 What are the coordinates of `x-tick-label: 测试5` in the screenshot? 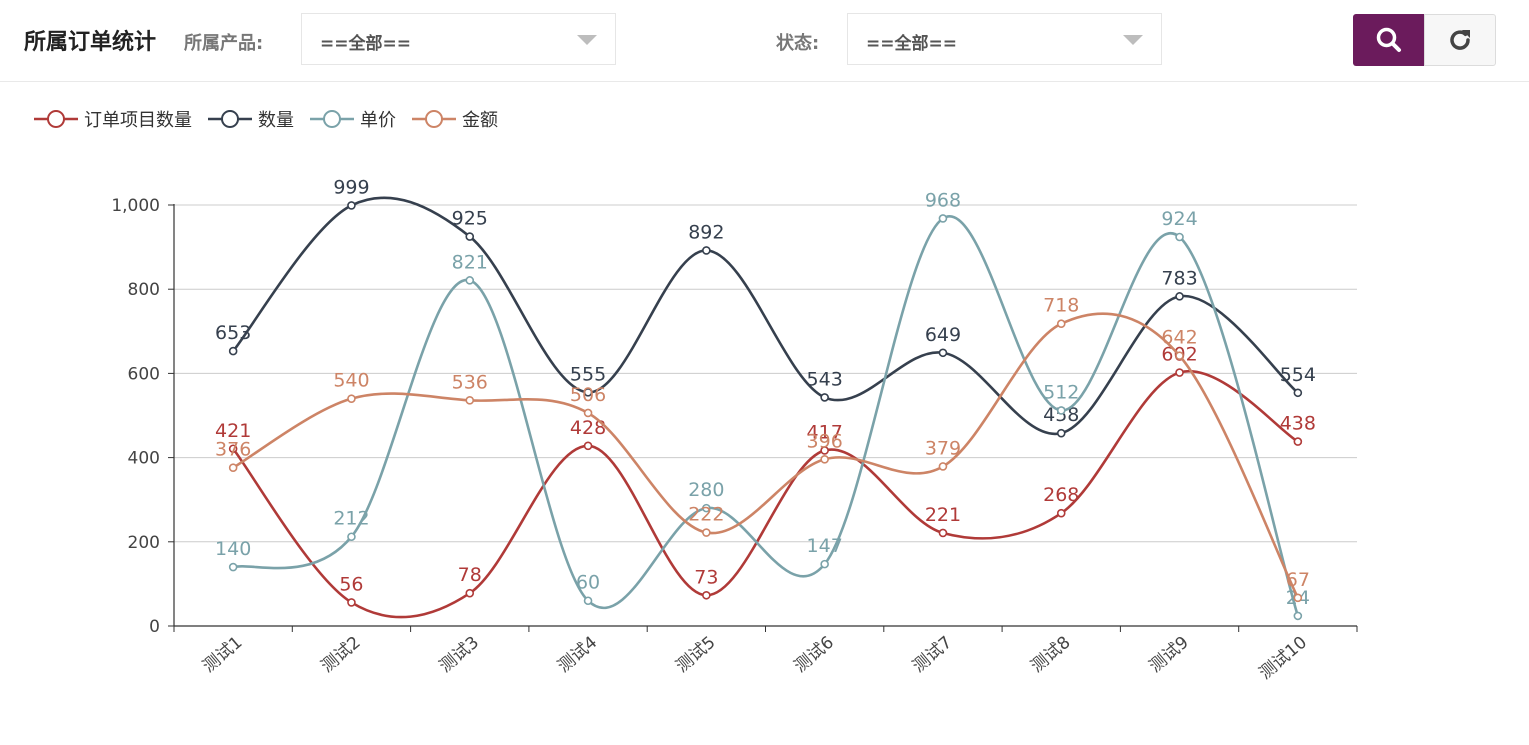 It's located at (695, 655).